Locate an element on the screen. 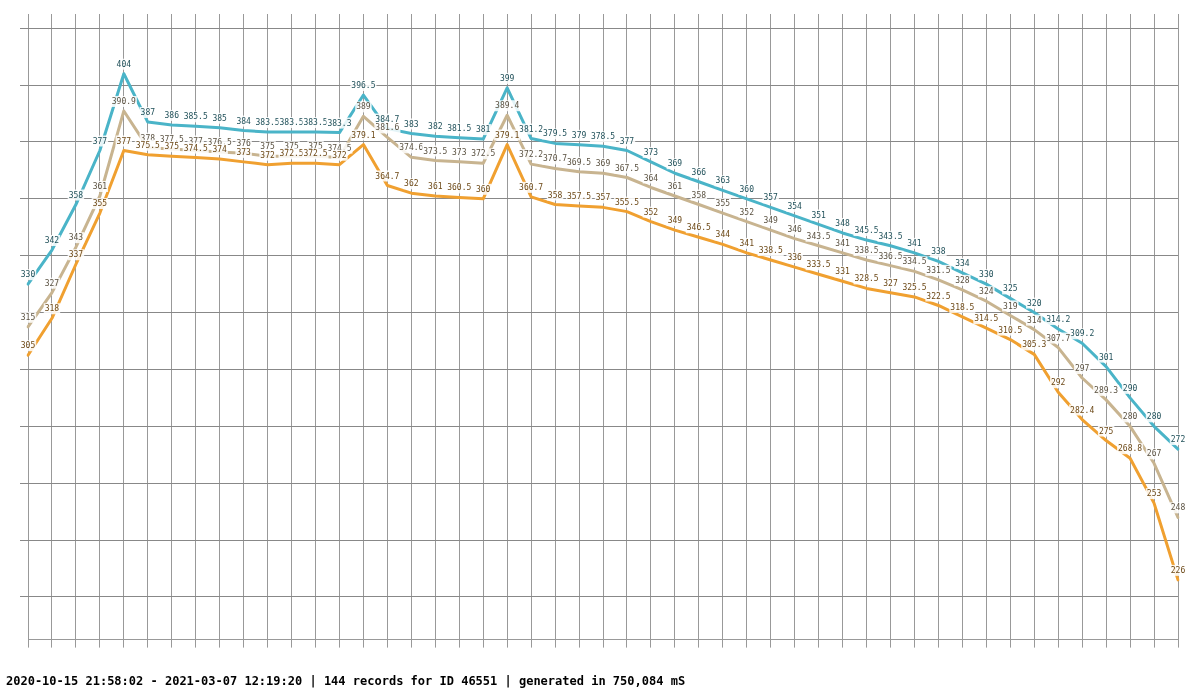 The height and width of the screenshot is (700, 1200). data-label: 362 is located at coordinates (411, 184).